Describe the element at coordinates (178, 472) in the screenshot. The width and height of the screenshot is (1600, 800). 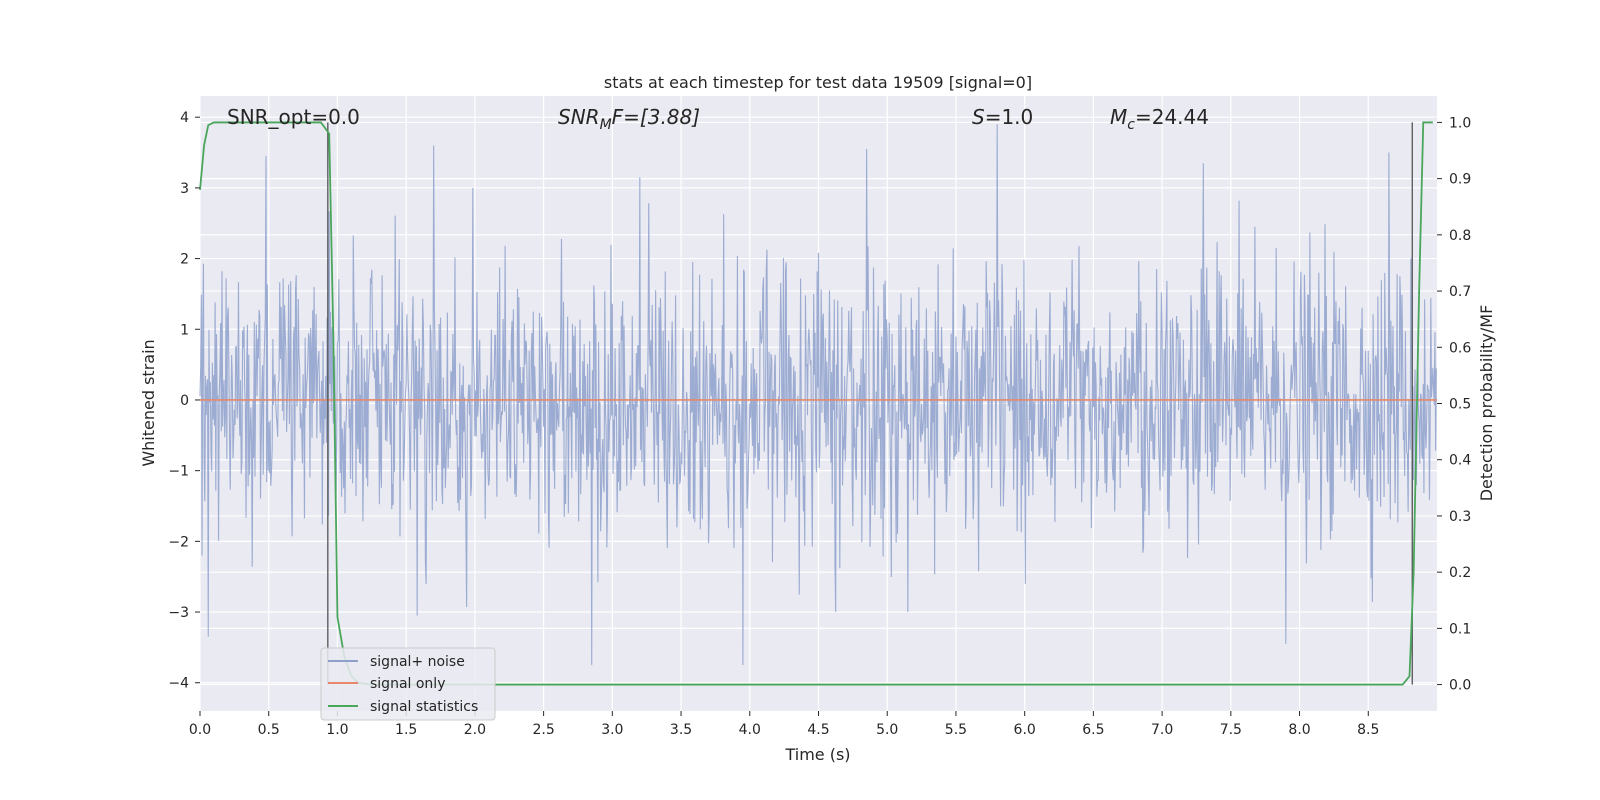
I see `y-tick-label-5: −1` at that location.